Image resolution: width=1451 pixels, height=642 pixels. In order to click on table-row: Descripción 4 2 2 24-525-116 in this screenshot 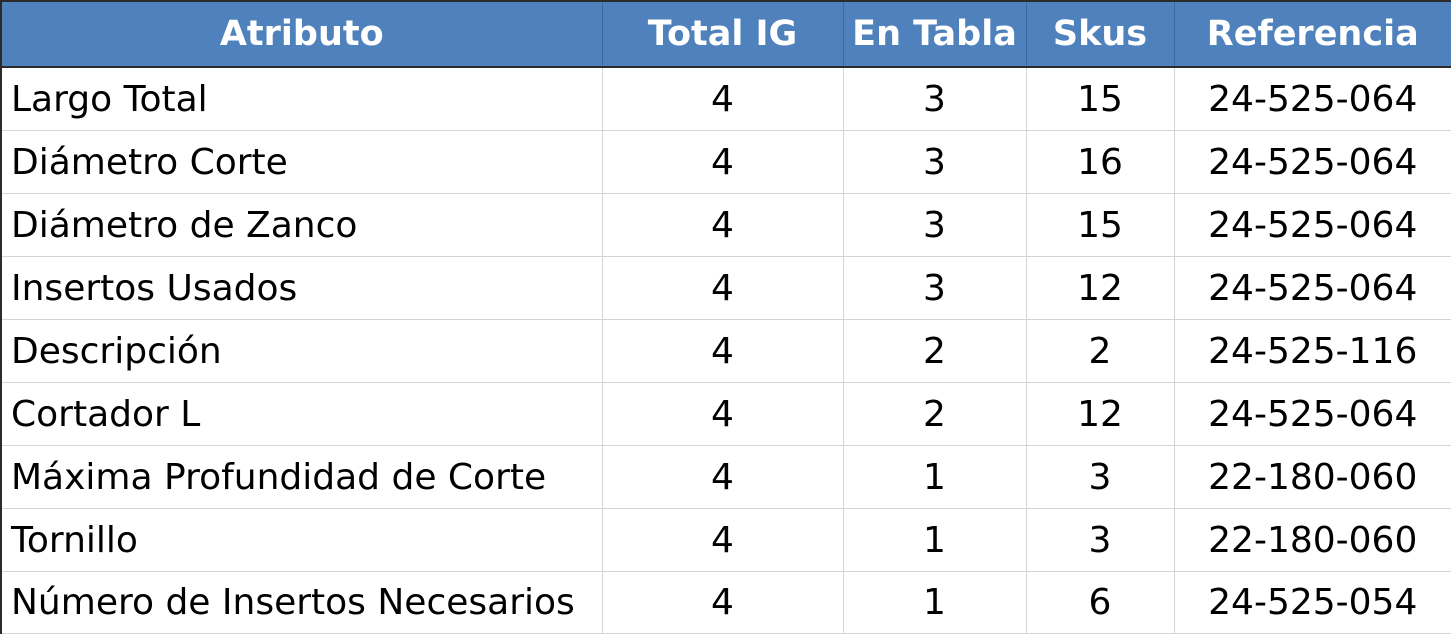, I will do `click(725, 351)`.